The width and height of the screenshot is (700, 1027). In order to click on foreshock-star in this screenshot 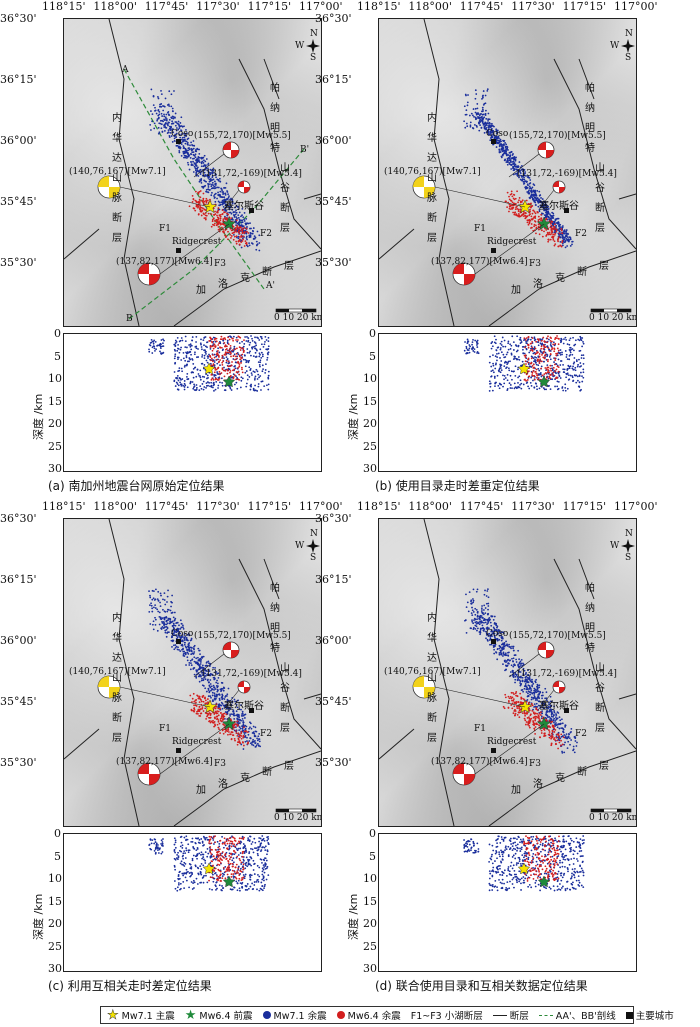, I will do `click(229, 723)`.